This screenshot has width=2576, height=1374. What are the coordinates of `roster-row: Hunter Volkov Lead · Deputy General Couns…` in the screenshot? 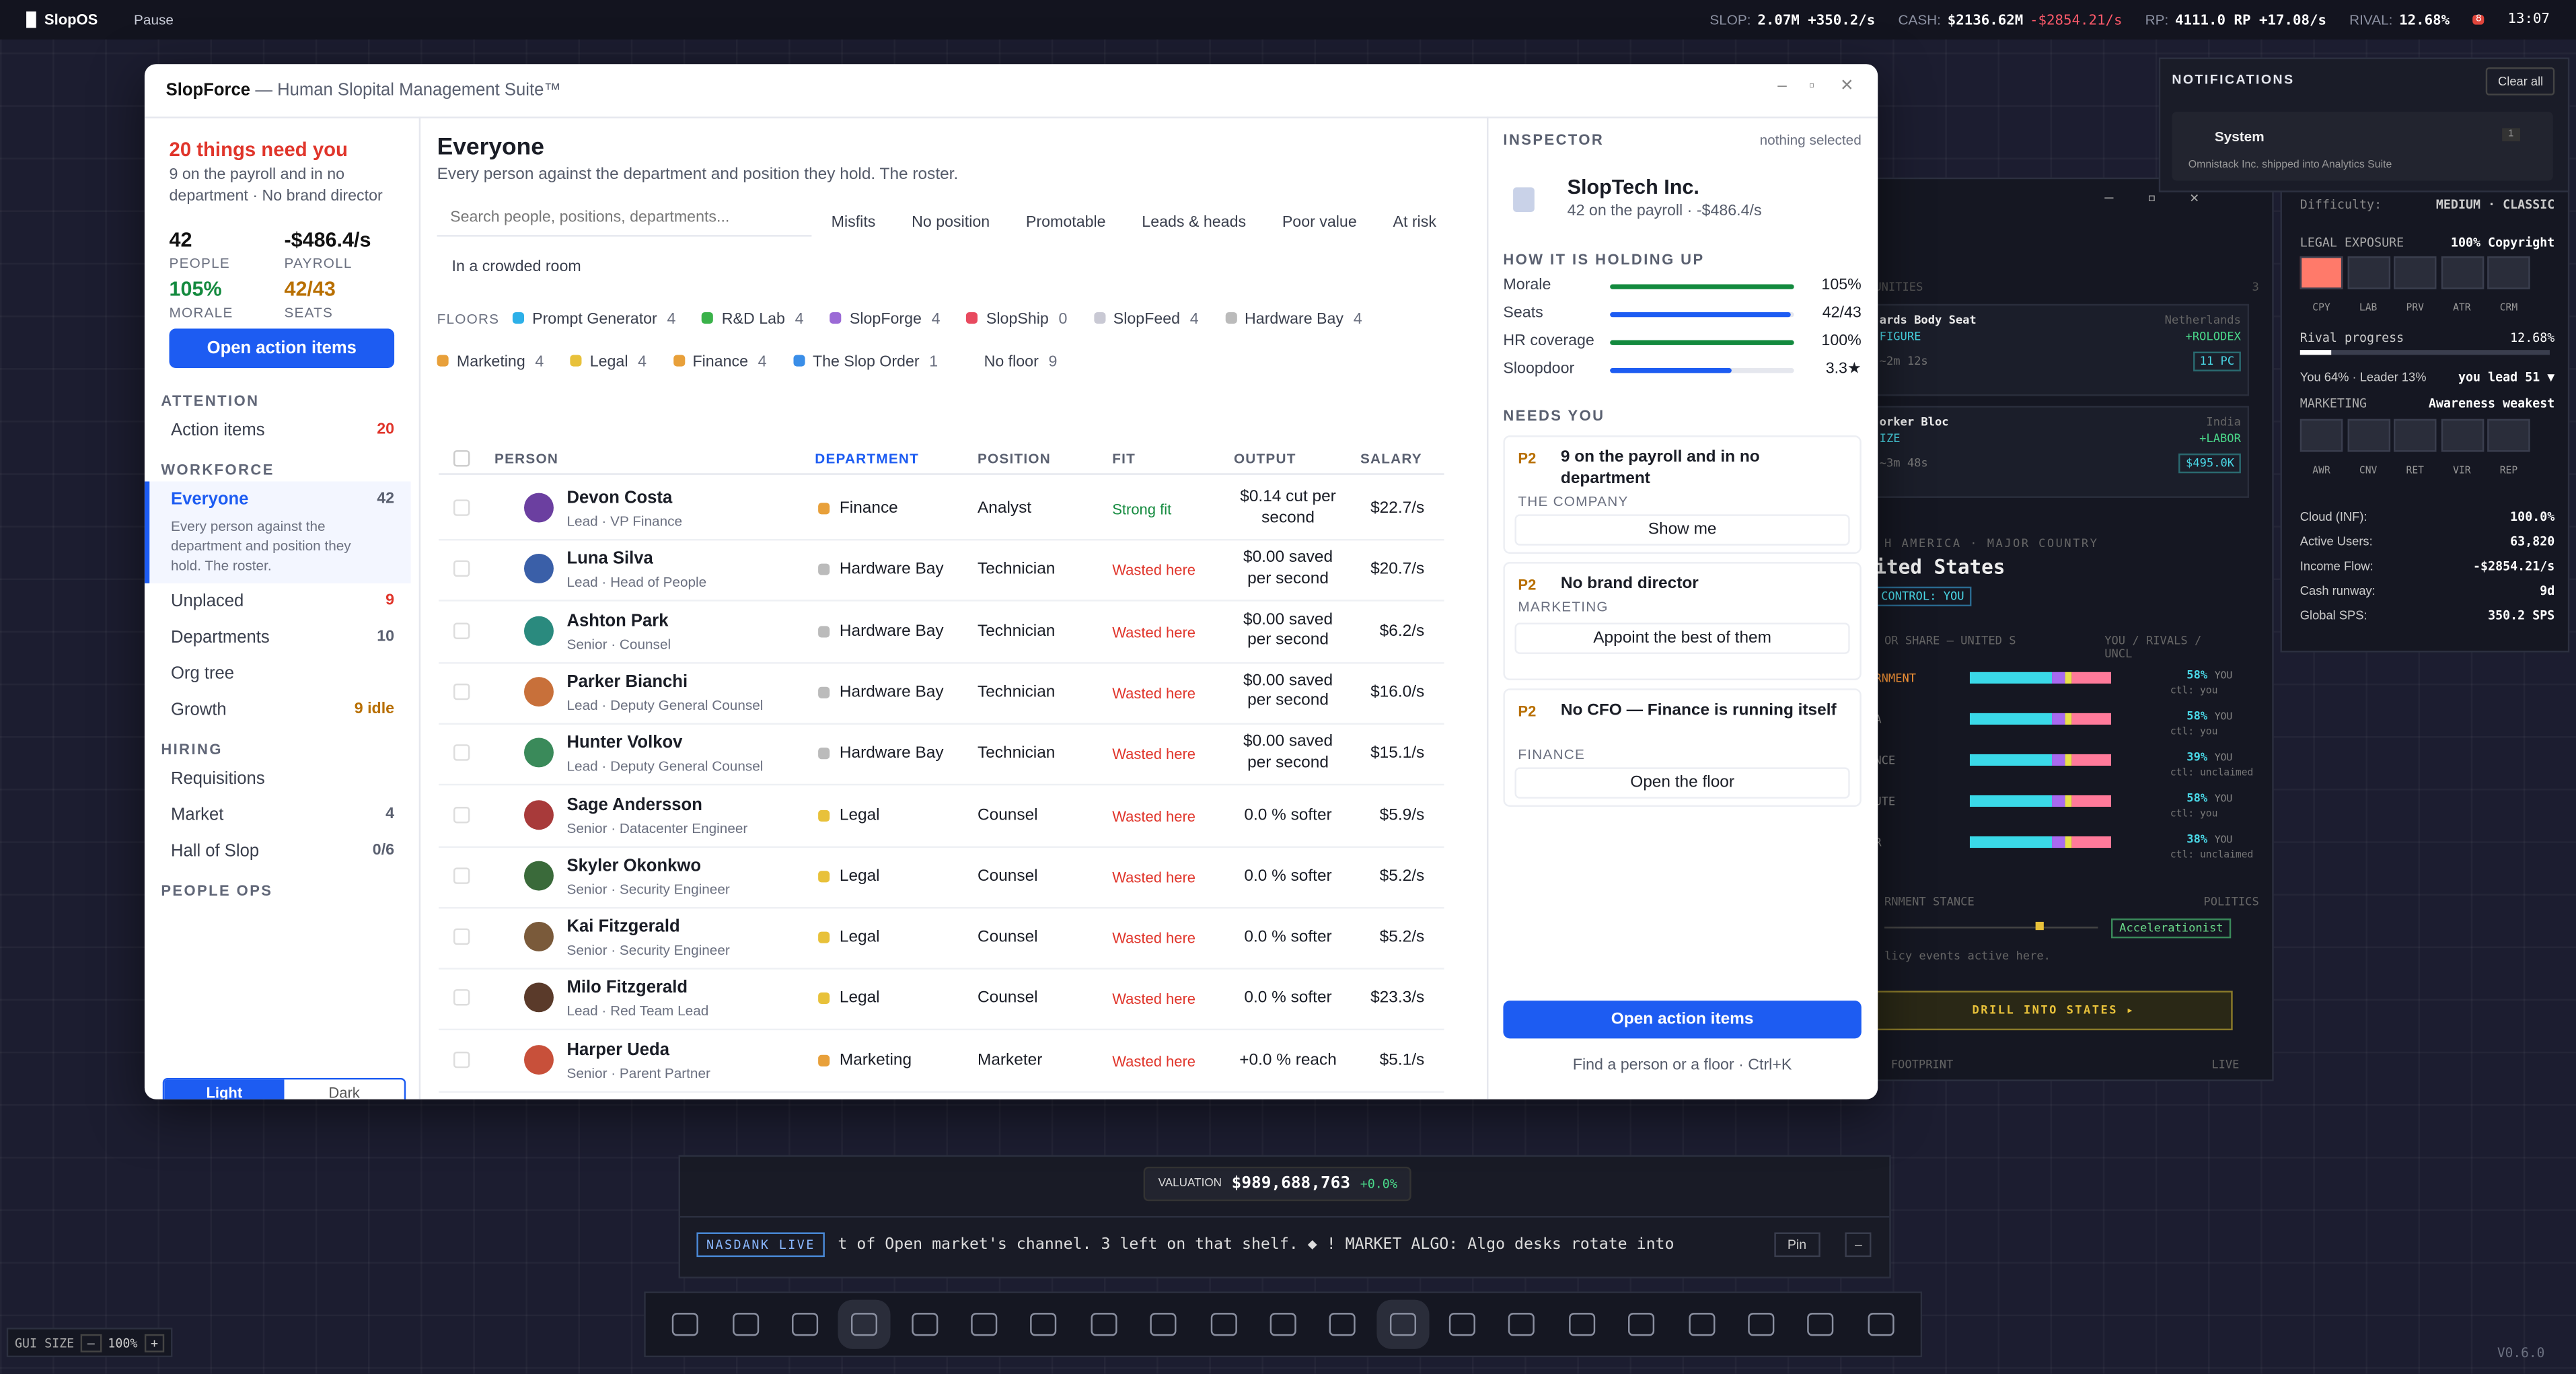 It's located at (941, 754).